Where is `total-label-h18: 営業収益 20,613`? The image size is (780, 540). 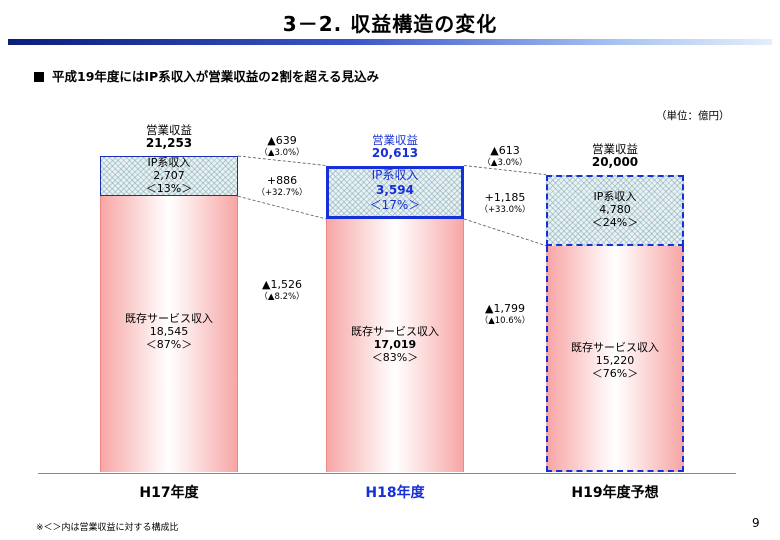
total-label-h18: 営業収益 20,613 is located at coordinates (395, 146).